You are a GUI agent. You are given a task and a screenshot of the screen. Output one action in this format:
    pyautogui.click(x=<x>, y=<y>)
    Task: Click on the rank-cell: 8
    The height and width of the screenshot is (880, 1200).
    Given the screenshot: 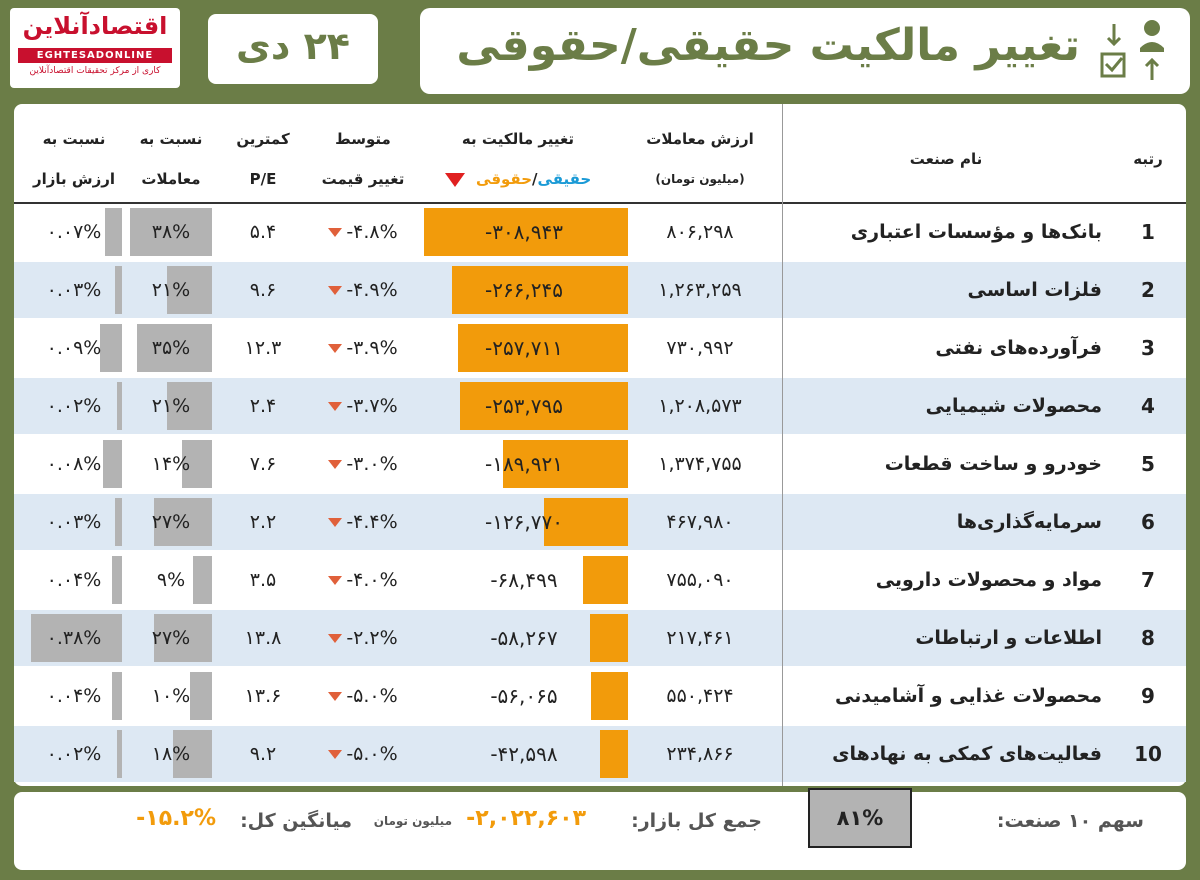 What is the action you would take?
    pyautogui.click(x=1148, y=638)
    